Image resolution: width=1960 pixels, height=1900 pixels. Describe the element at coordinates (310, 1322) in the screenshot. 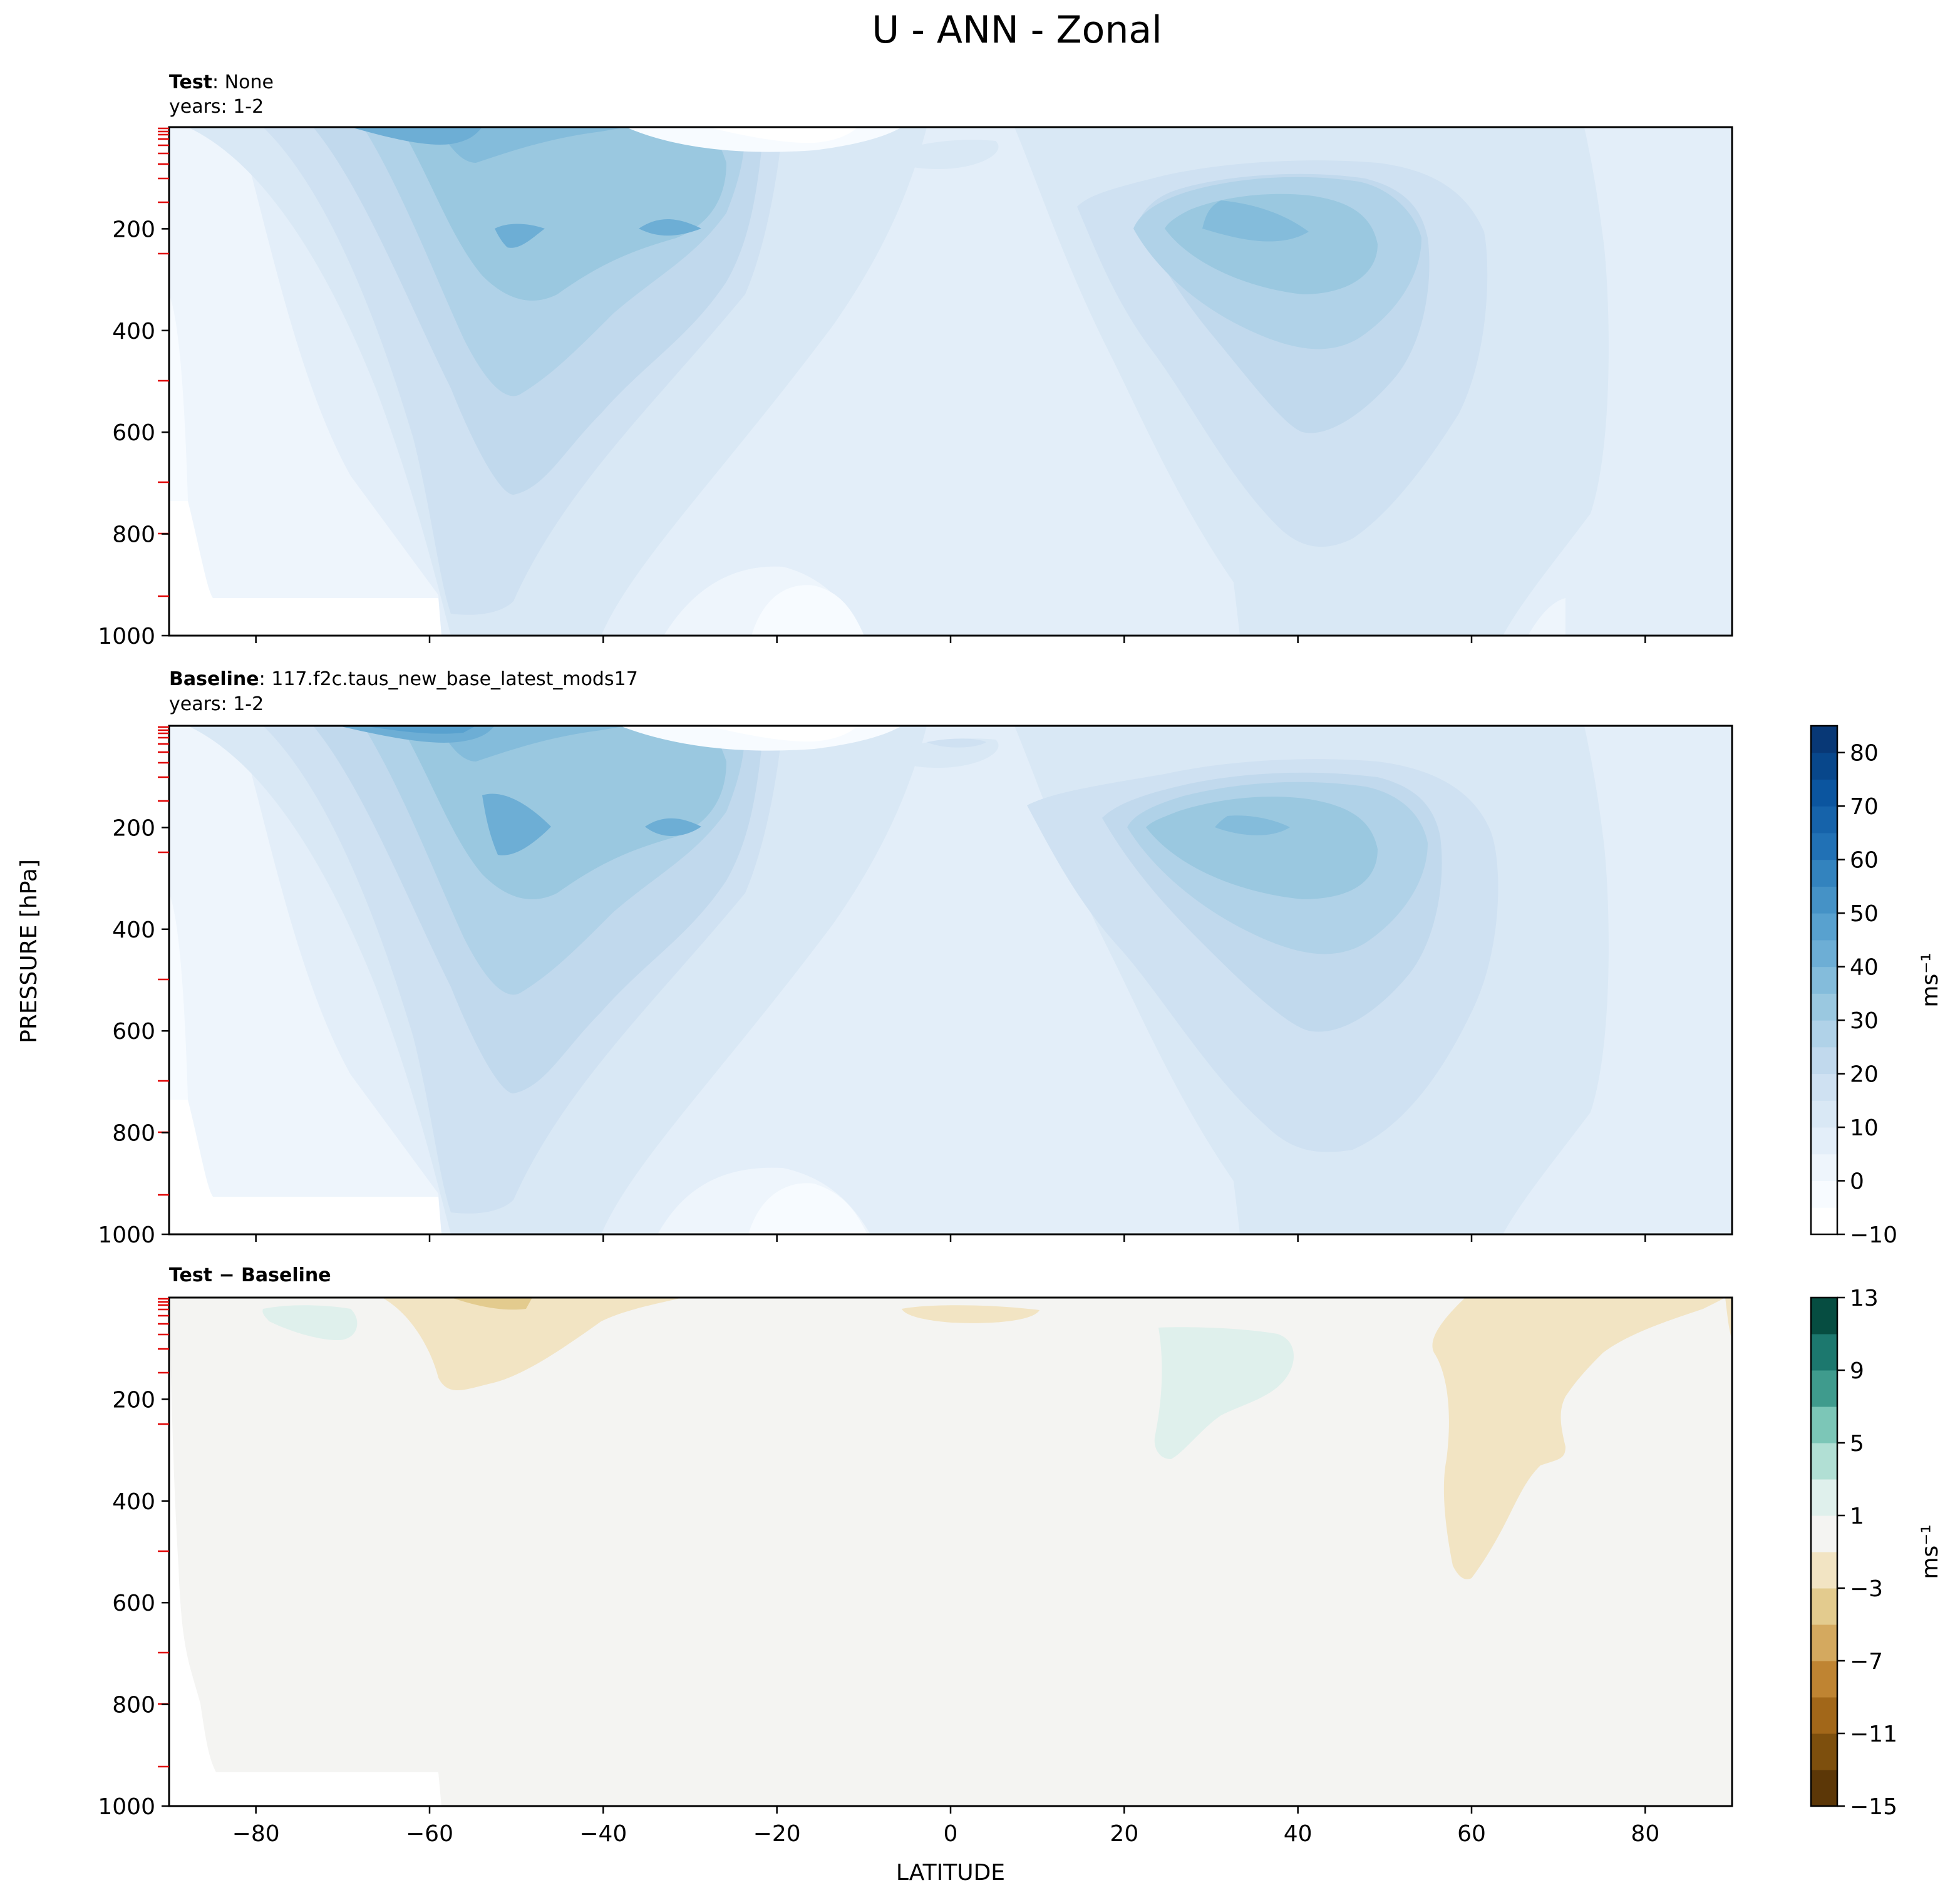

I see `contour-pos-1-3-sh` at that location.